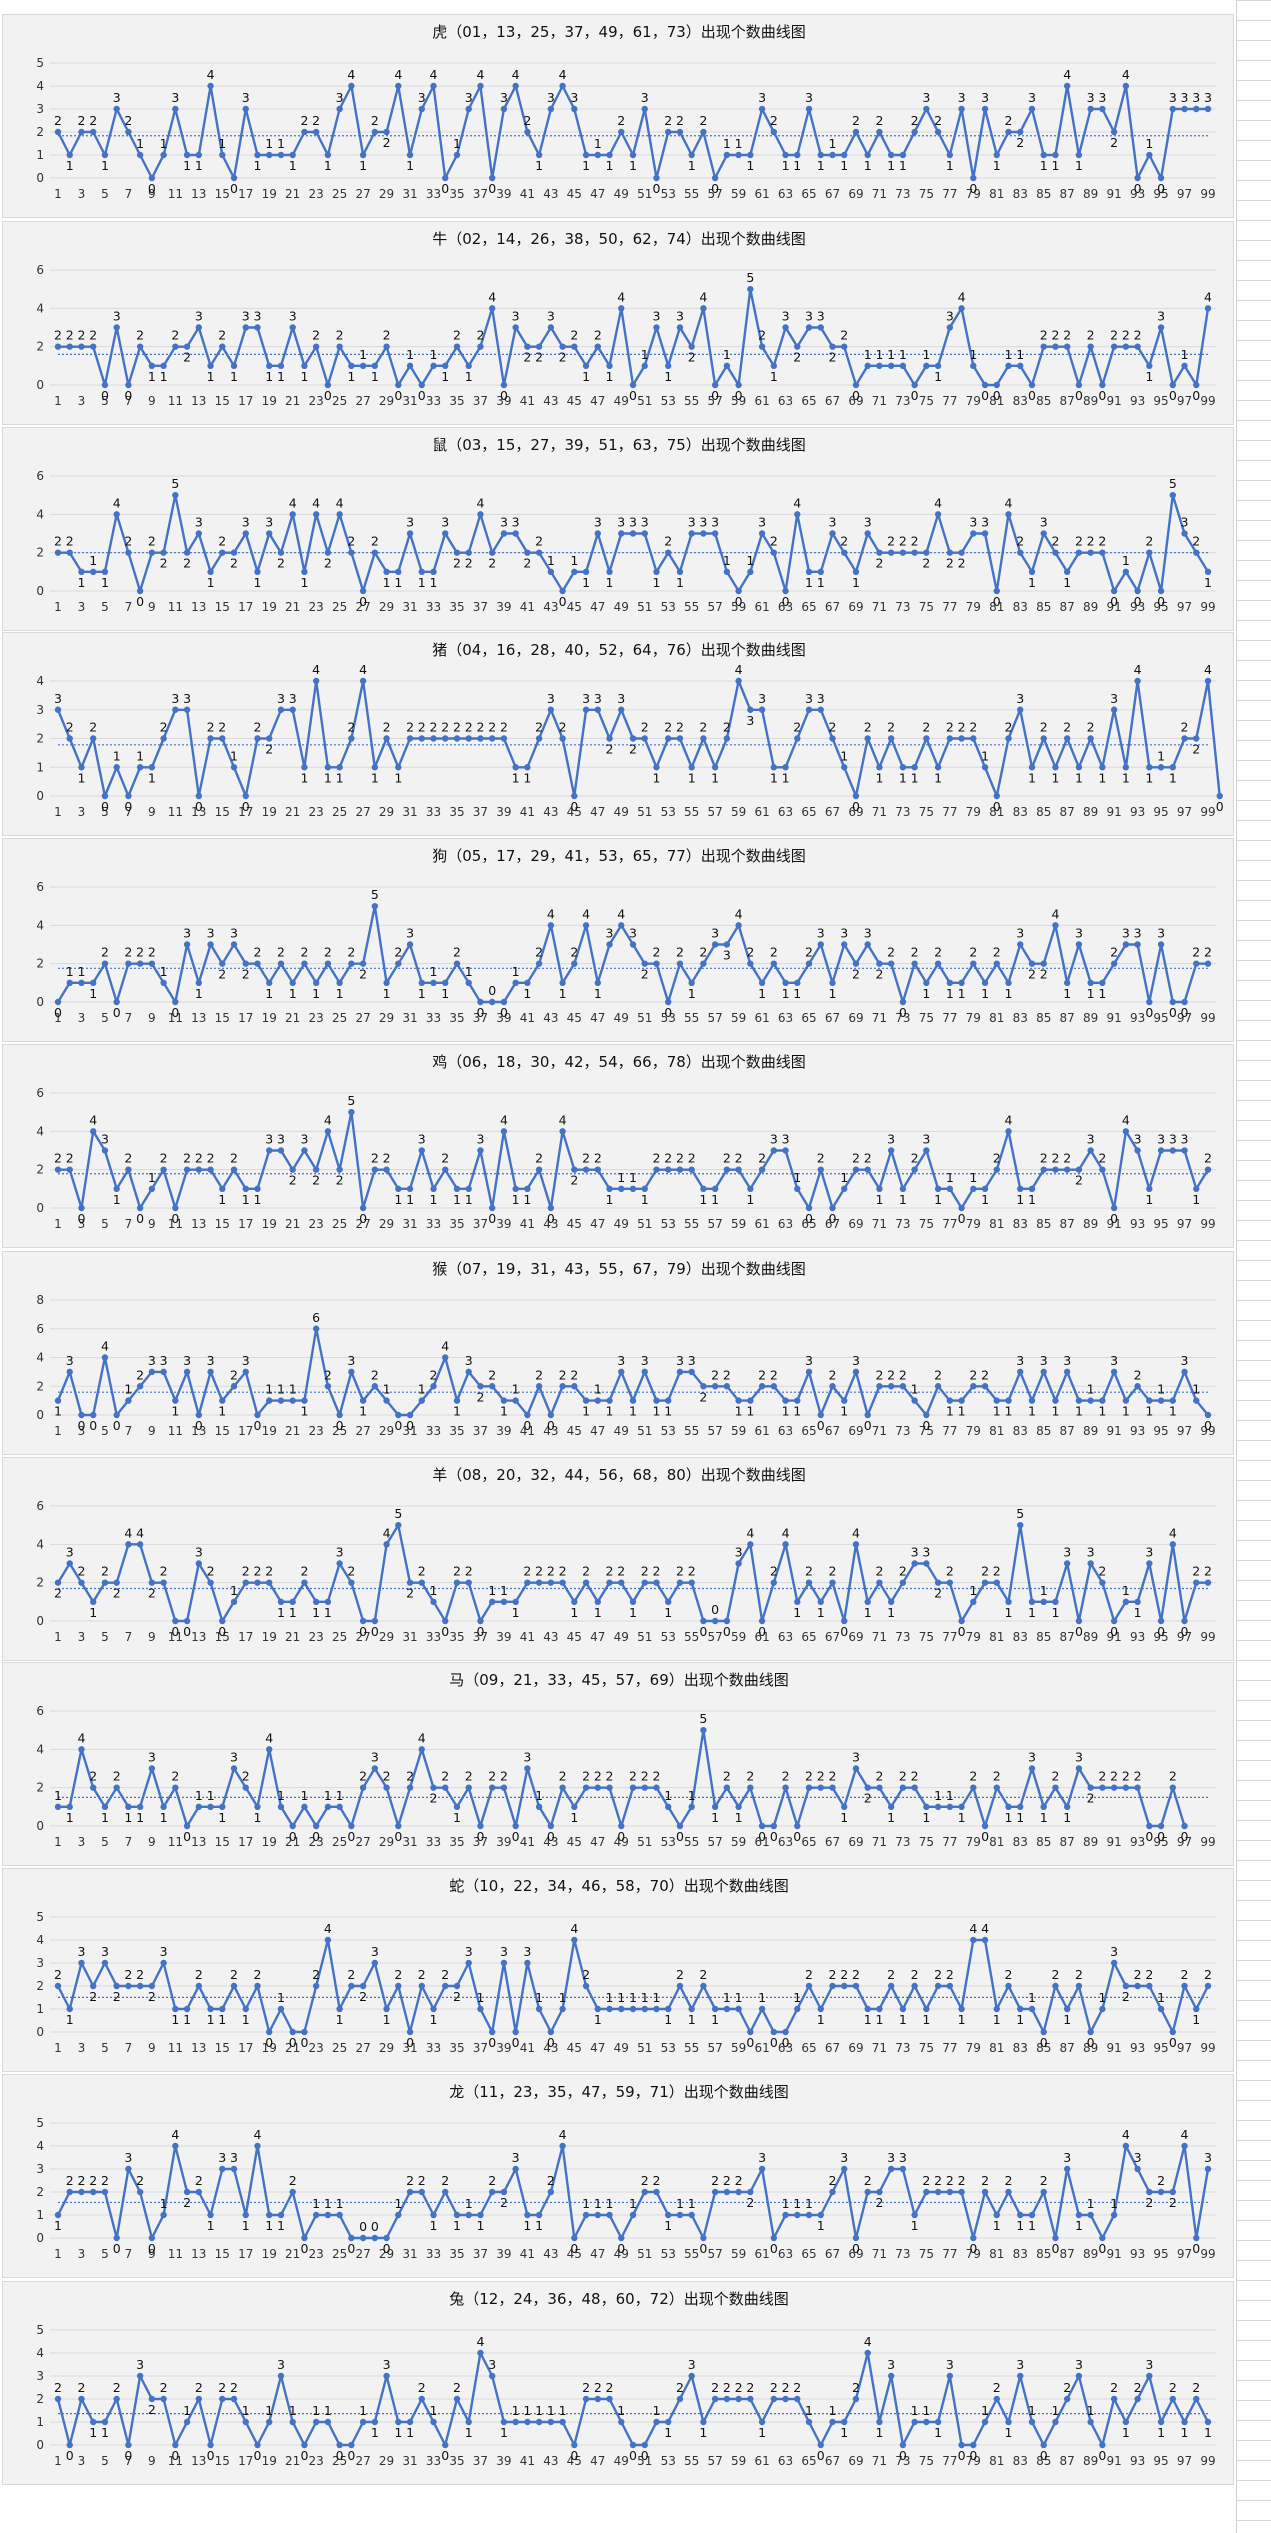 Image resolution: width=1271 pixels, height=2533 pixels. What do you see at coordinates (902, 2254) in the screenshot?
I see `x-tick-label: 73` at bounding box center [902, 2254].